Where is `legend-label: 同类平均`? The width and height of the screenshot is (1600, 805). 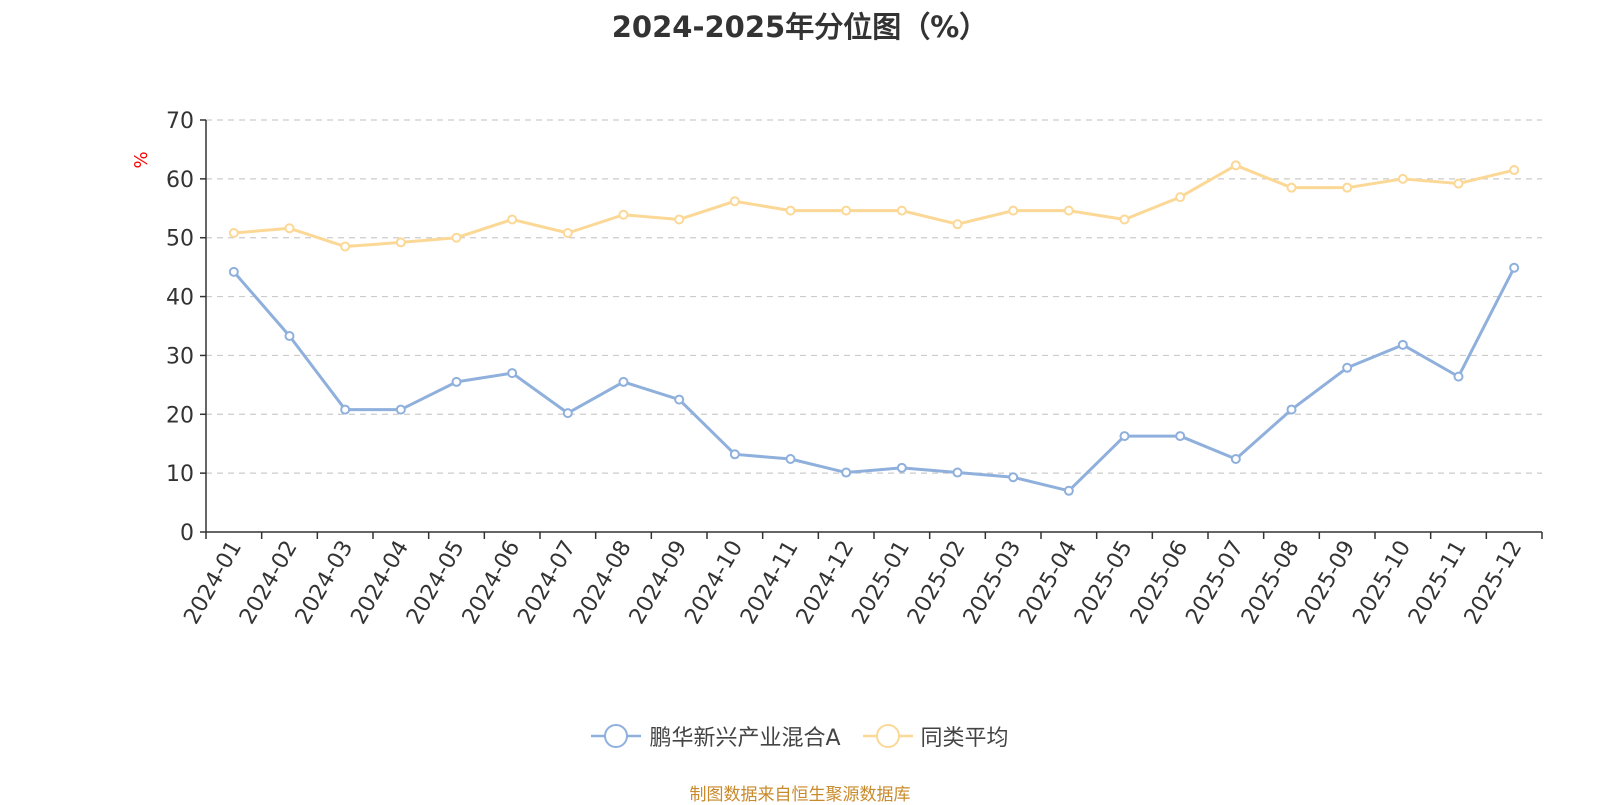 legend-label: 同类平均 is located at coordinates (964, 738).